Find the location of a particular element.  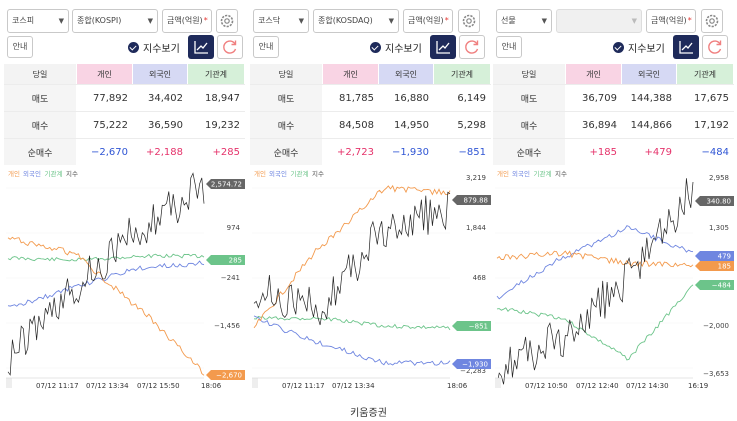

market-select: 선물 ▼ is located at coordinates (524, 21).